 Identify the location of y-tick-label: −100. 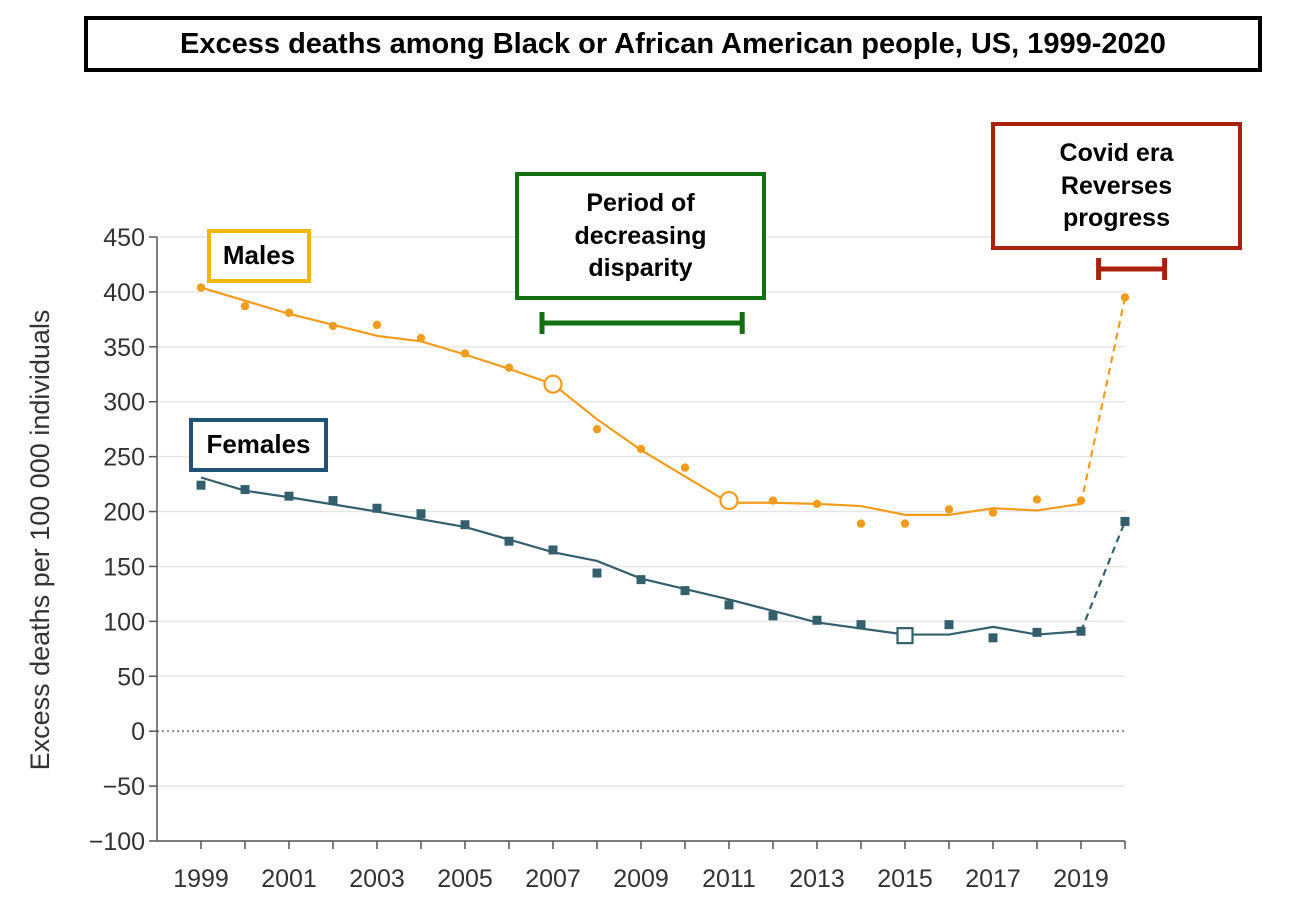
(117, 842).